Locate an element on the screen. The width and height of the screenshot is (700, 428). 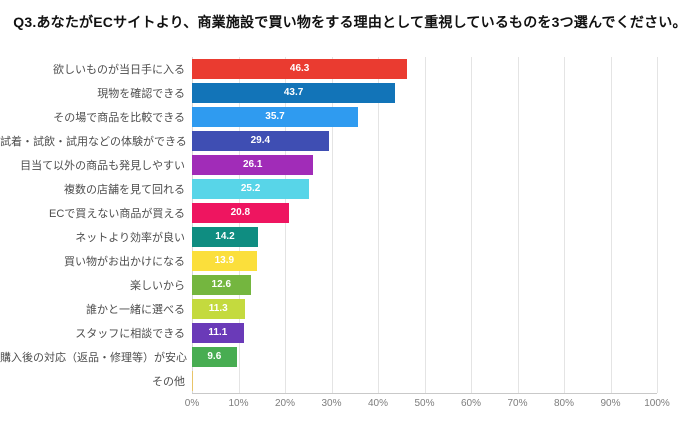
chart-row: 試着・試飲・試用などの体験ができる 29.4 is located at coordinates (350, 141).